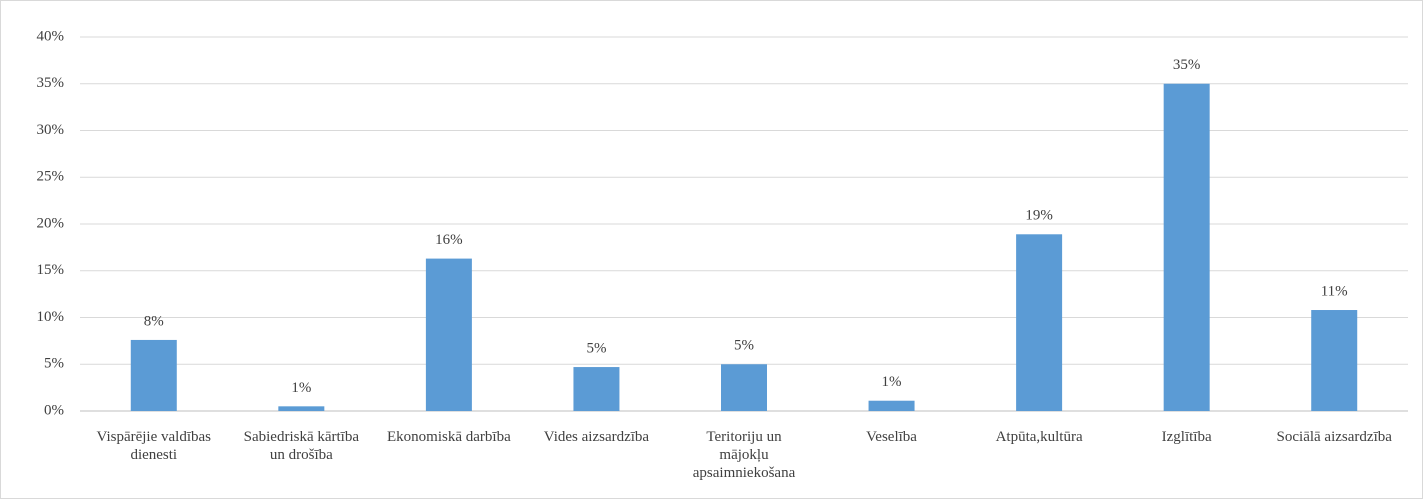 The height and width of the screenshot is (499, 1423). What do you see at coordinates (54, 364) in the screenshot?
I see `y-tick-label: 5%` at bounding box center [54, 364].